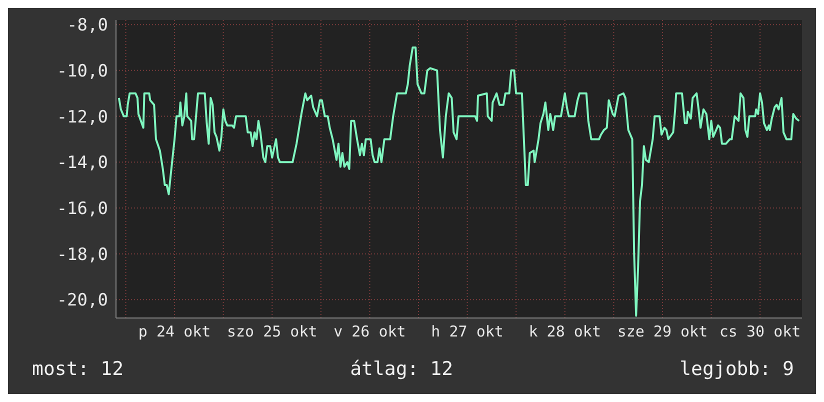 The image size is (824, 402). Describe the element at coordinates (662, 331) in the screenshot. I see `x-tick-label: sze 29 okt` at that location.